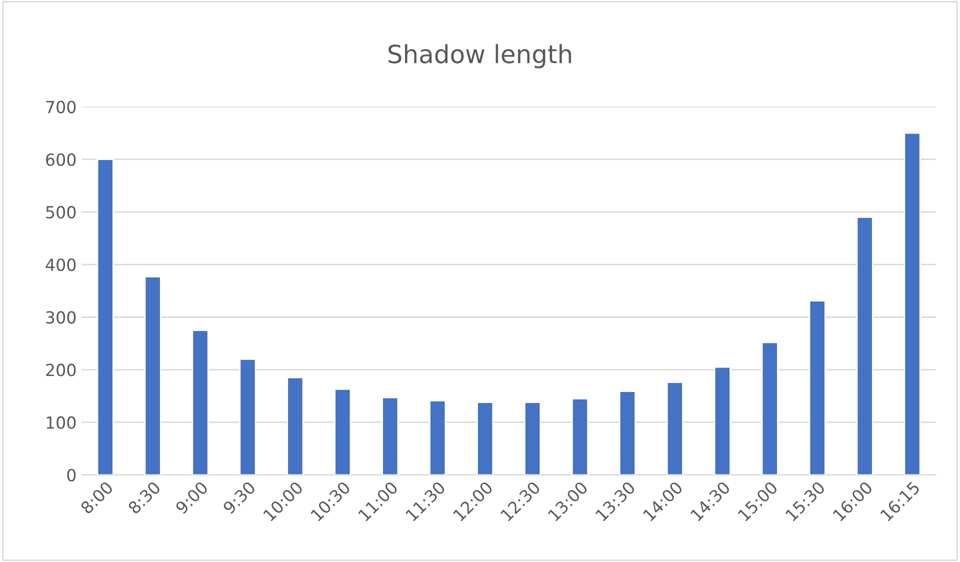 This screenshot has width=960, height=562. Describe the element at coordinates (61, 159) in the screenshot. I see `y-tick-label: 600` at that location.